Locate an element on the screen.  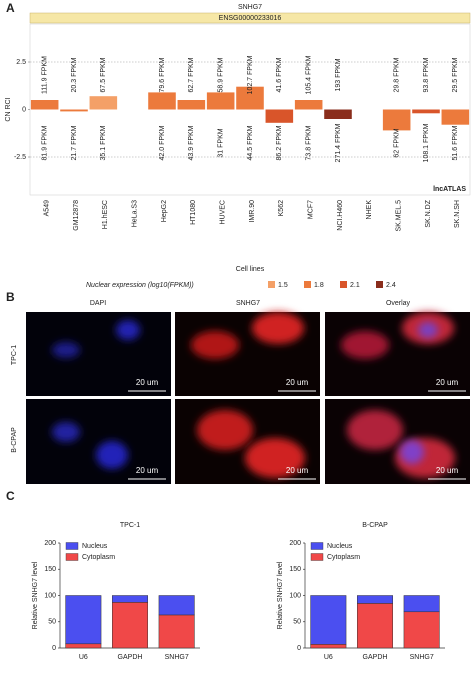
x-tick-label: A549 is located at coordinates (47, 208).